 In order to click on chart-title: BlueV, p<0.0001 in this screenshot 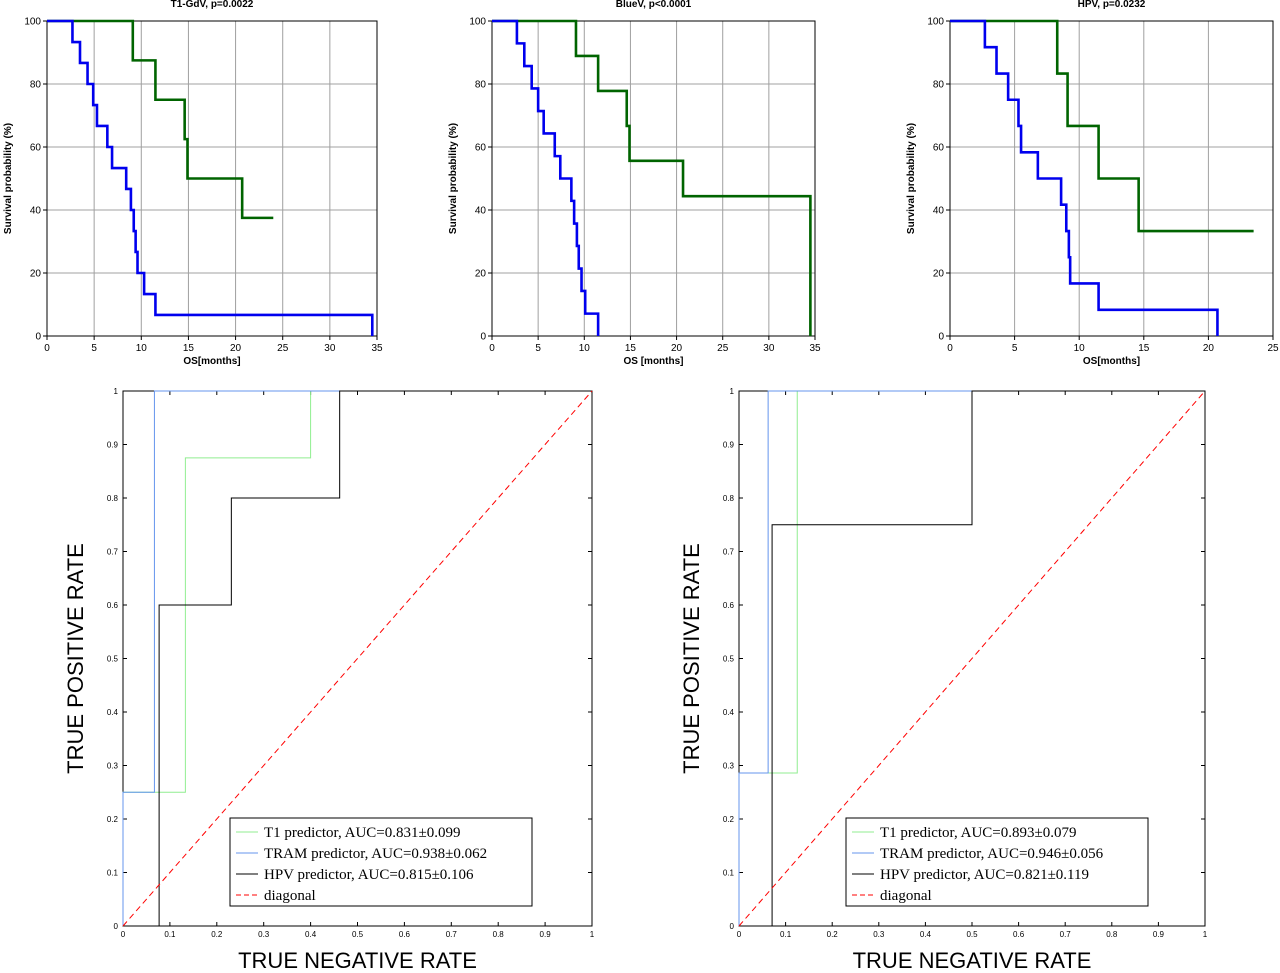, I will do `click(654, 5)`.